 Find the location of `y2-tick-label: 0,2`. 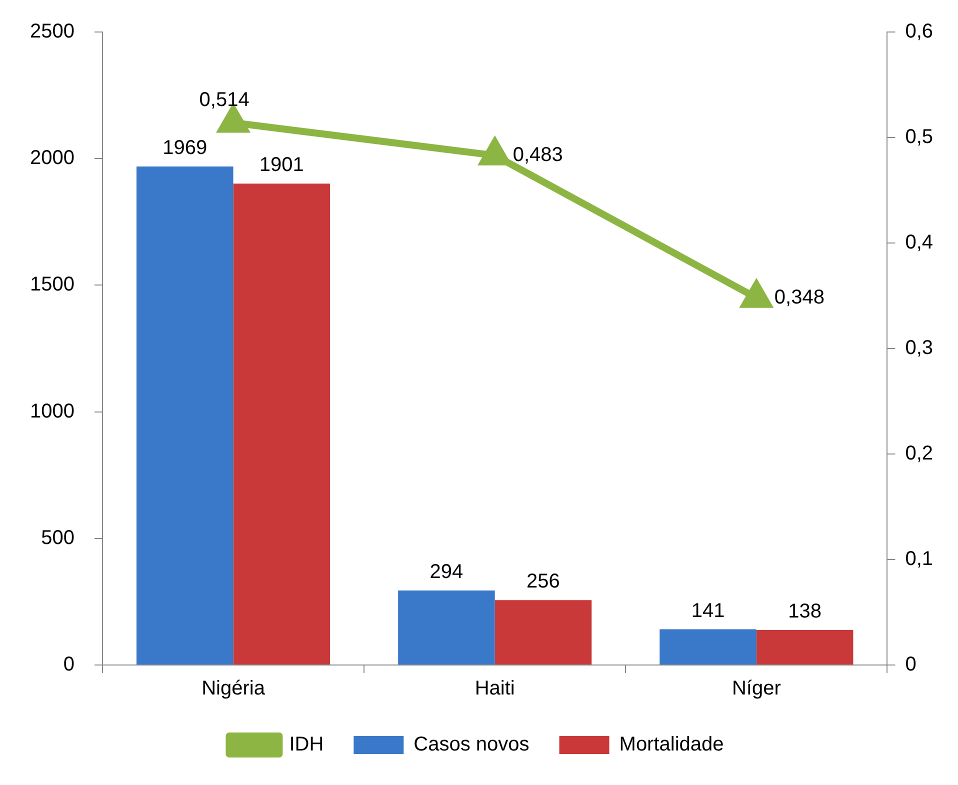

y2-tick-label: 0,2 is located at coordinates (919, 453).